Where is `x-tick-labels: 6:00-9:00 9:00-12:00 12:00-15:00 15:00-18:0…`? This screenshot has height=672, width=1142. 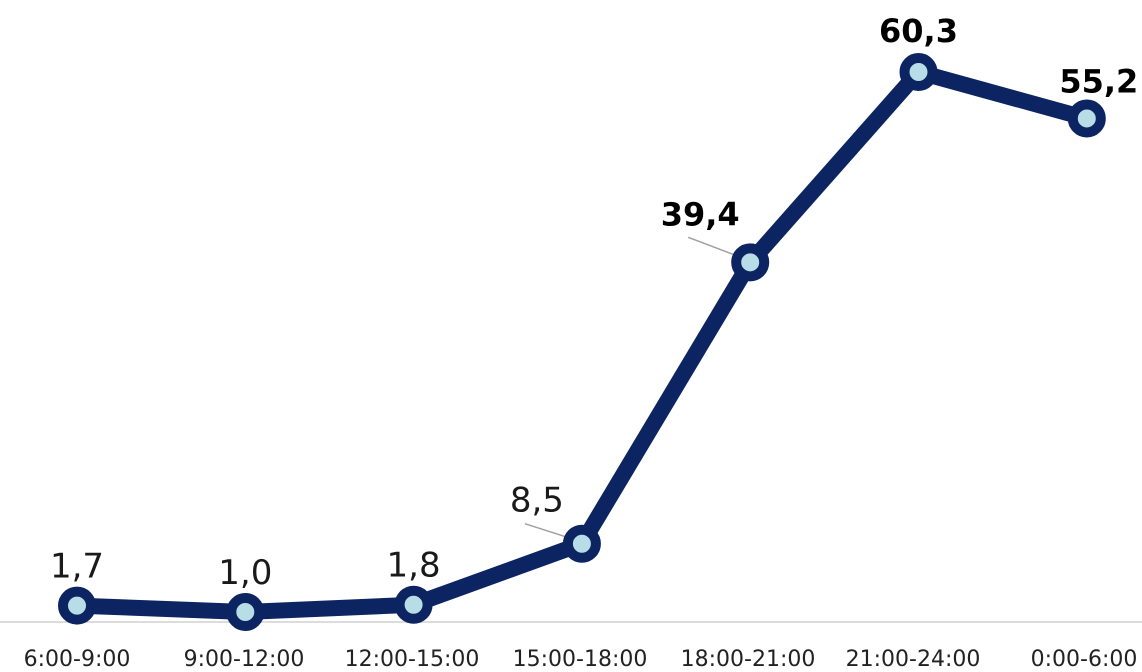
x-tick-labels: 6:00-9:00 9:00-12:00 12:00-15:00 15:00-18:0… is located at coordinates (581, 659).